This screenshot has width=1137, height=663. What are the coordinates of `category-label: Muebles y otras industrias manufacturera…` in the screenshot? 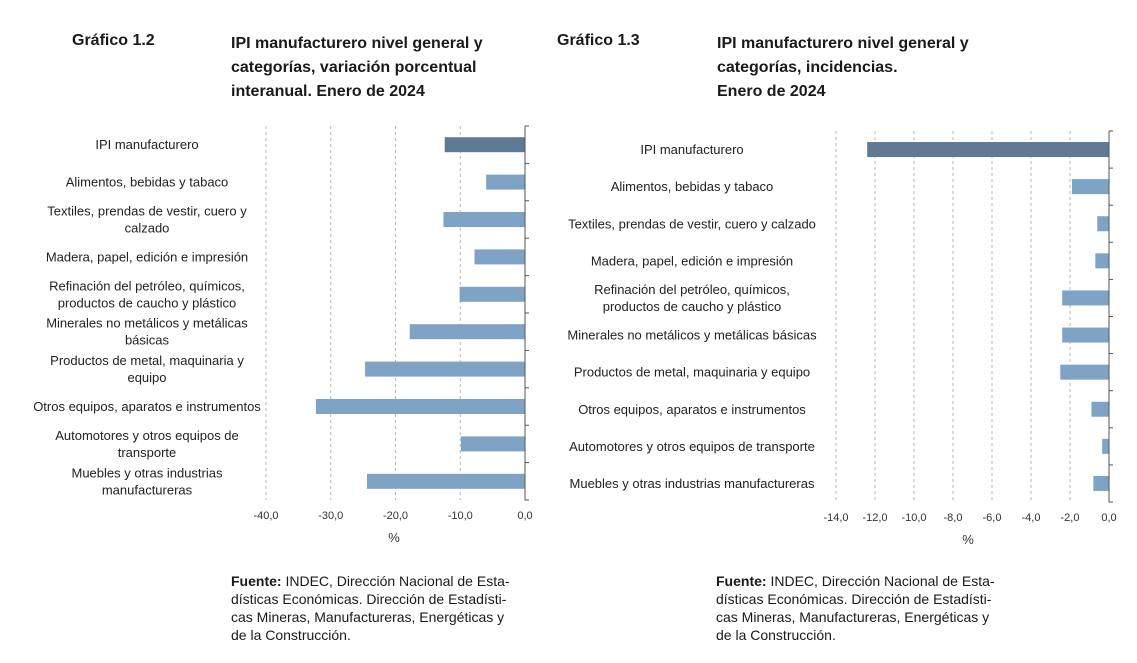 It's located at (692, 483).